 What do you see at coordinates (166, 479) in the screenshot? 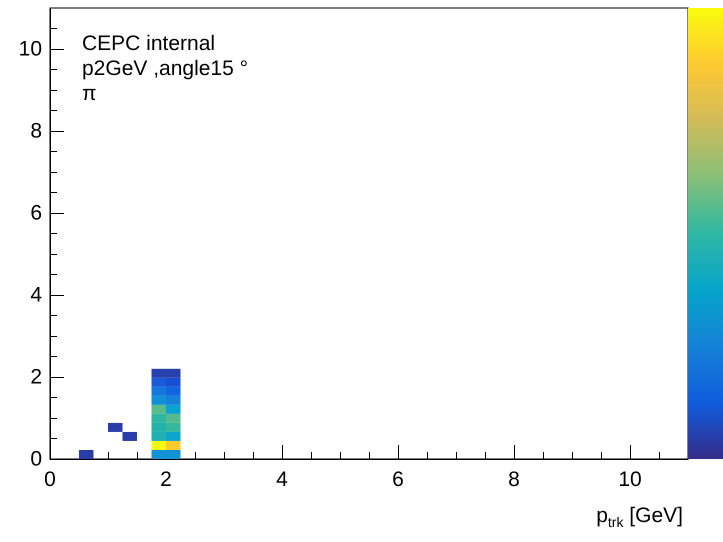
I see `x-tick-label: 2` at bounding box center [166, 479].